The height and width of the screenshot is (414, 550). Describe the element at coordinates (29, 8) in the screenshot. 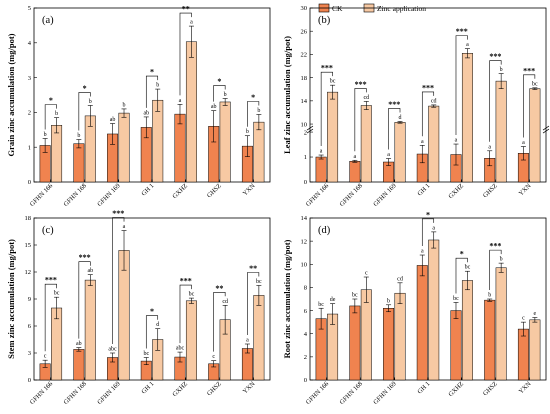

I see `y-tick-label: 5` at that location.